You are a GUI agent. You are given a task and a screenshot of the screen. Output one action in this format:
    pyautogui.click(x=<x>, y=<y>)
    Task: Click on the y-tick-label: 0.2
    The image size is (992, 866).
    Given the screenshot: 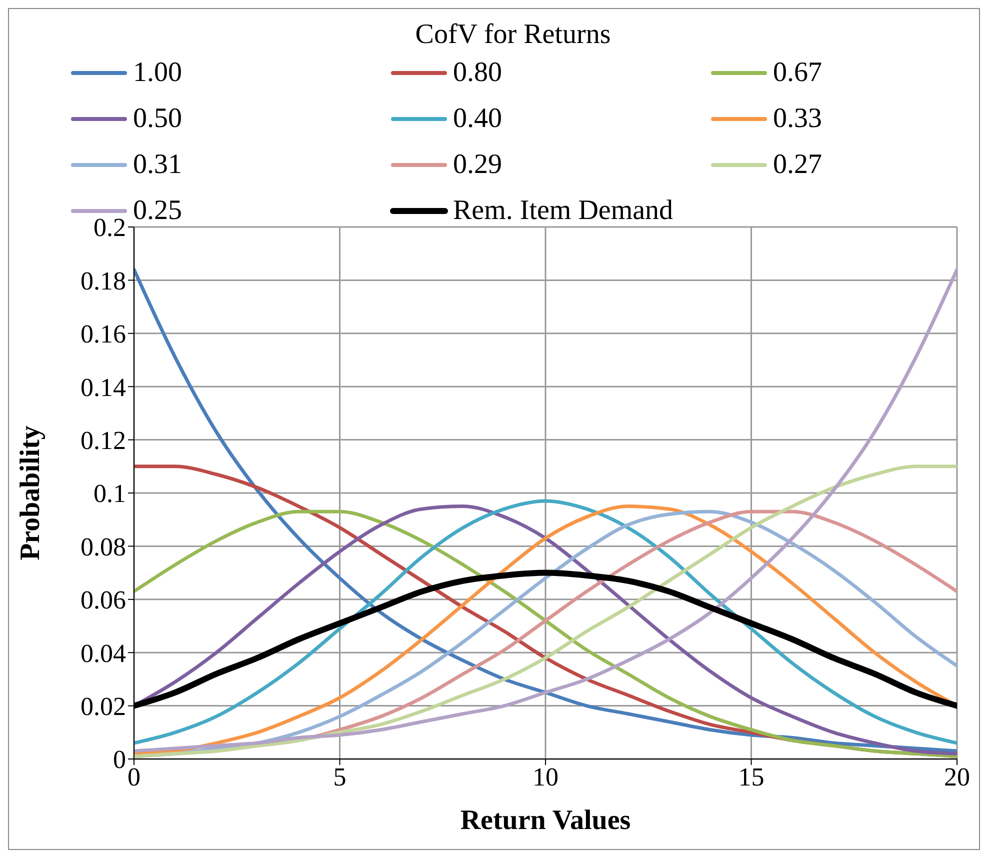 What is the action you would take?
    pyautogui.click(x=110, y=227)
    